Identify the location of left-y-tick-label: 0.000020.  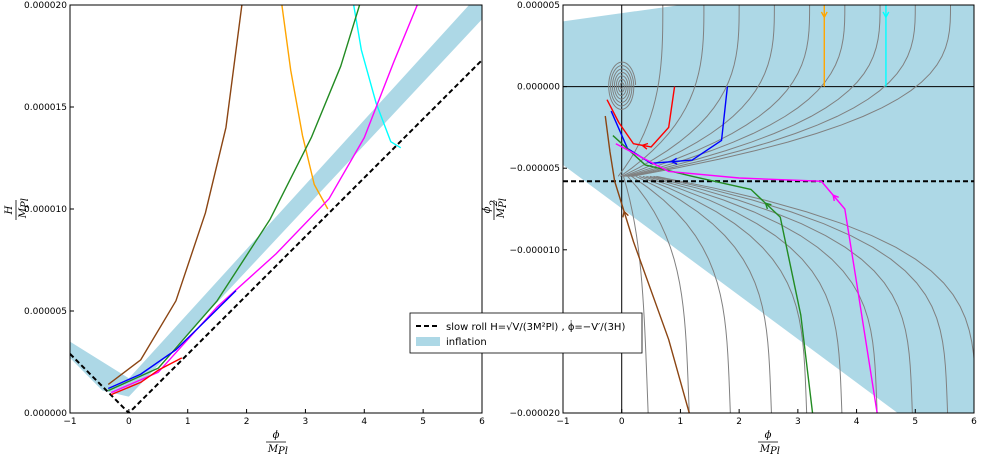
(45, 6).